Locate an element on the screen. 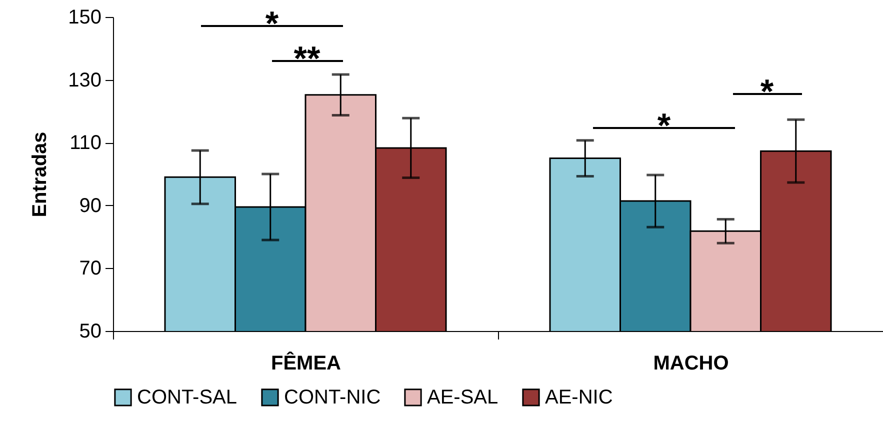  y-tick-label: 50 is located at coordinates (90, 331).